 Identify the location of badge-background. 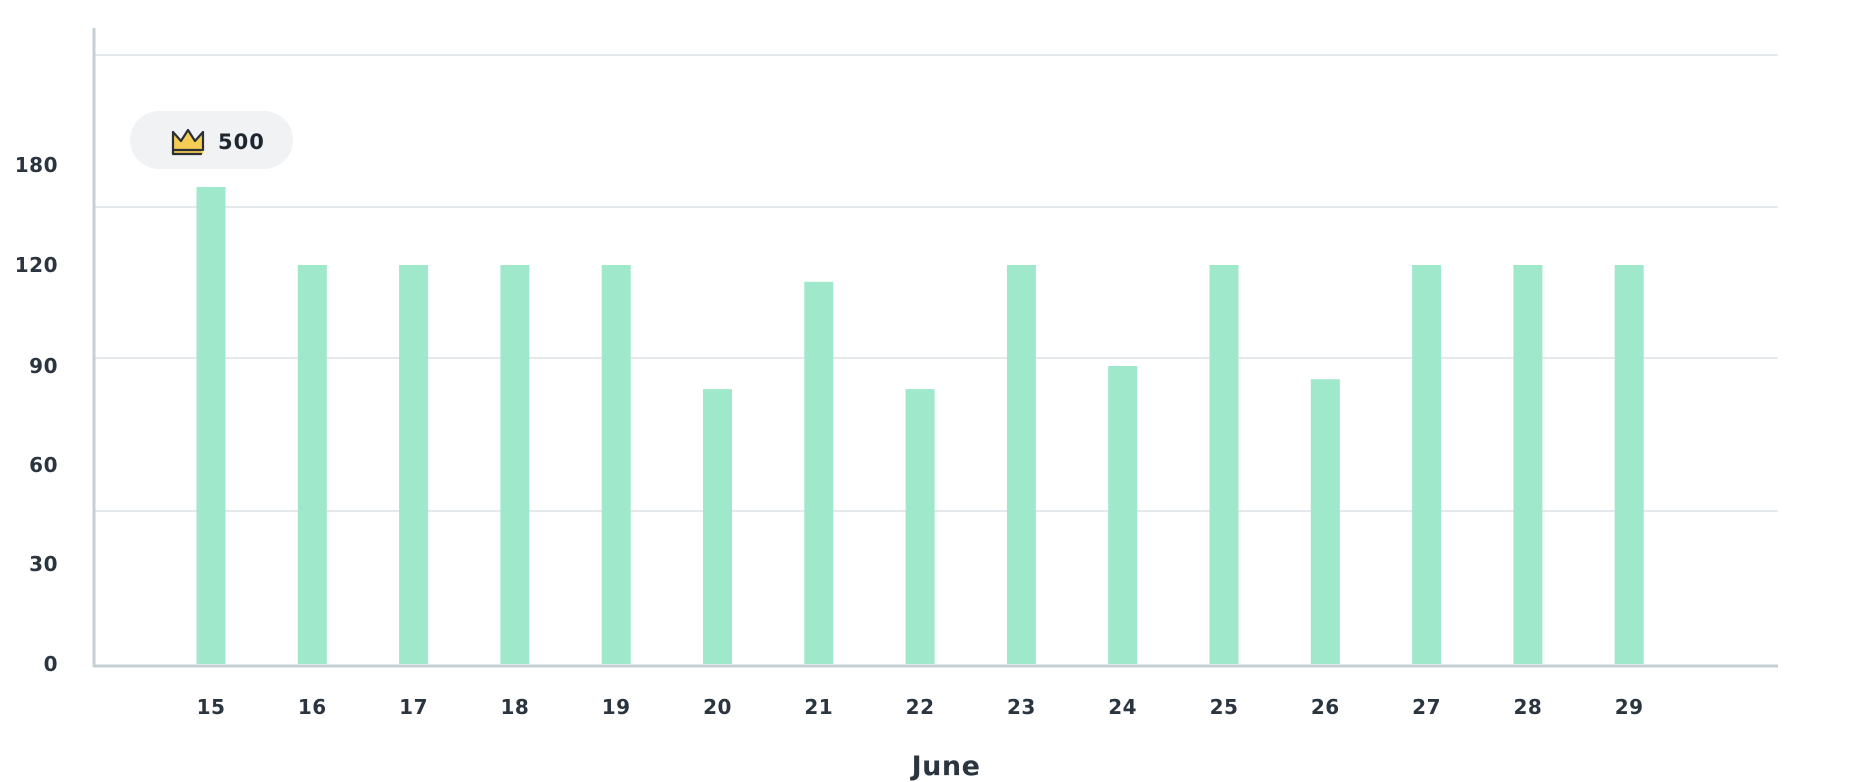
(211, 140).